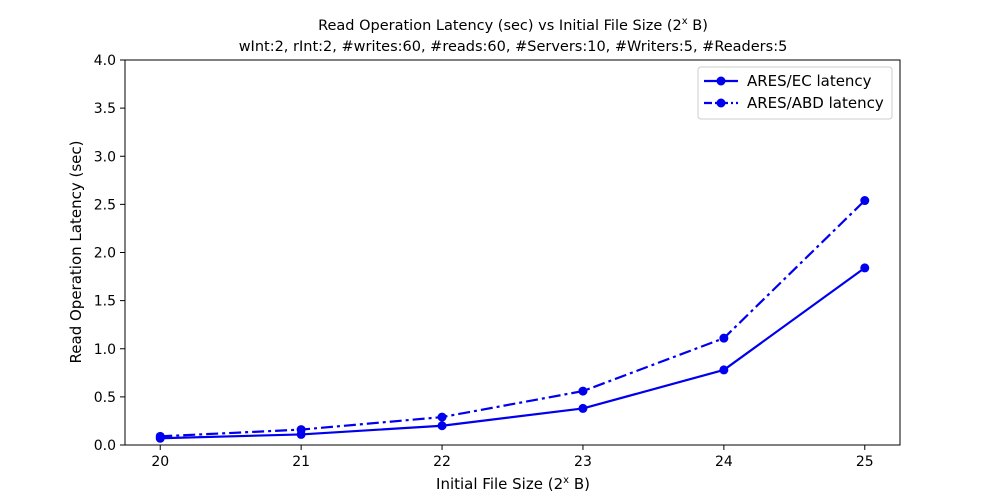 This screenshot has height=504, width=1000. What do you see at coordinates (105, 109) in the screenshot?
I see `y-tick-label: 3.5` at bounding box center [105, 109].